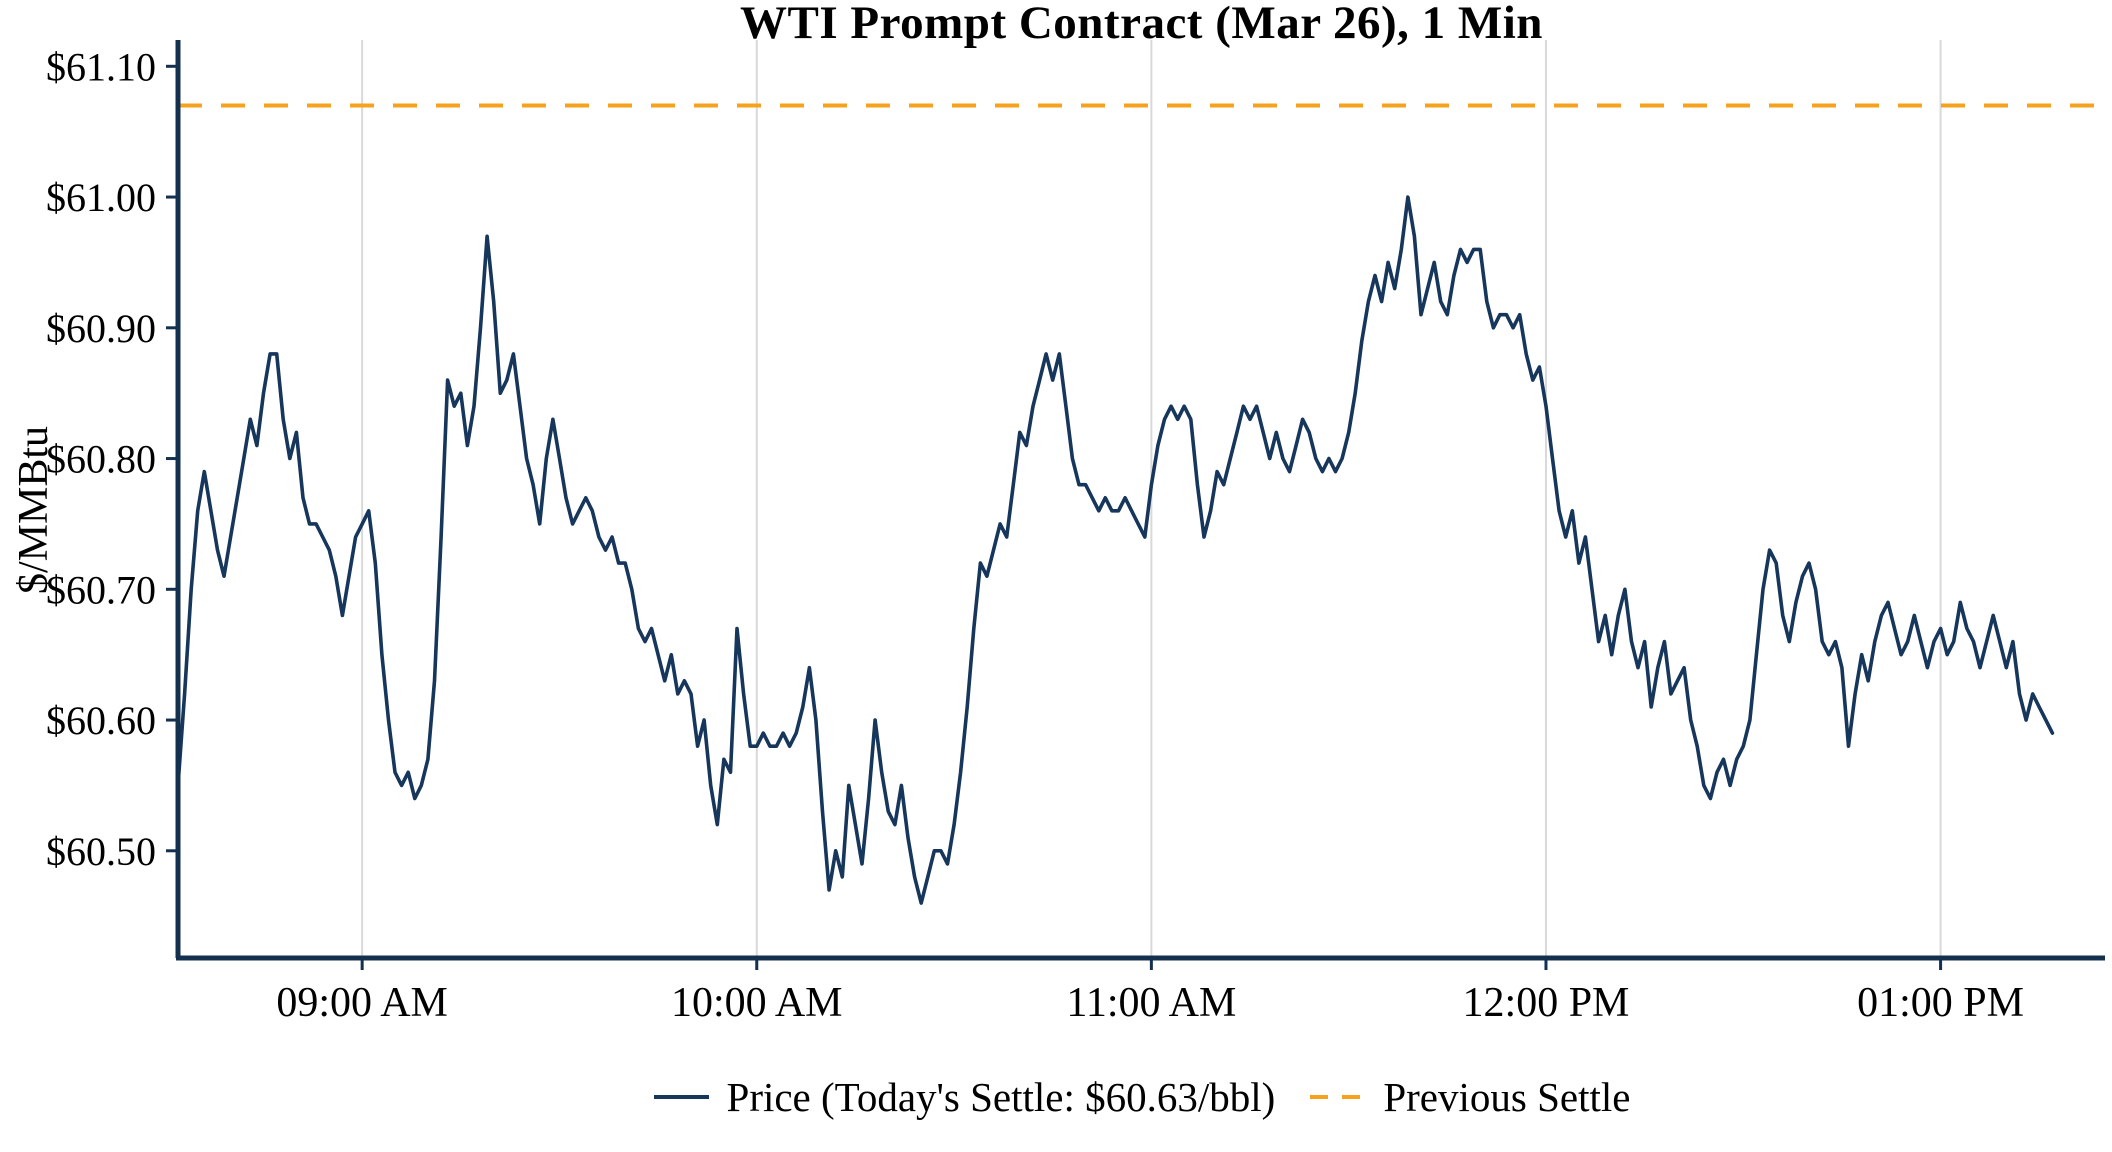  What do you see at coordinates (1546, 1003) in the screenshot?
I see `x-tick-label: 12:00 PM` at bounding box center [1546, 1003].